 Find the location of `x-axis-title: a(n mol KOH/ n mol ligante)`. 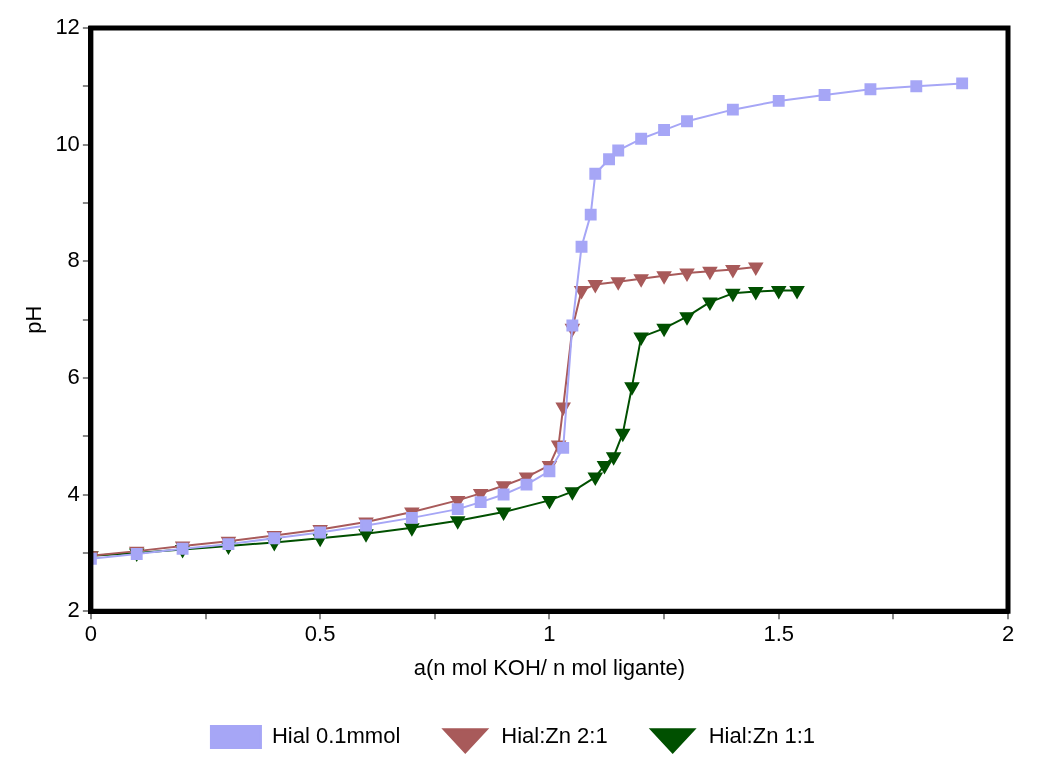

x-axis-title: a(n mol KOH/ n mol ligante) is located at coordinates (549, 667).